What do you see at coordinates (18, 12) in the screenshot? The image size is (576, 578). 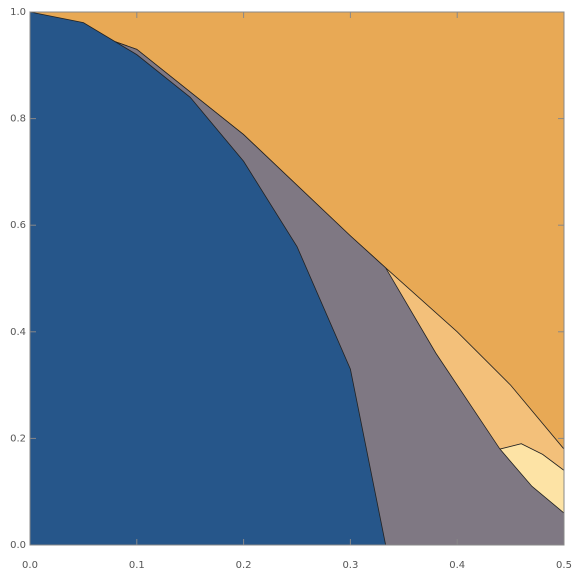 I see `y-tick-label: 1.0` at bounding box center [18, 12].